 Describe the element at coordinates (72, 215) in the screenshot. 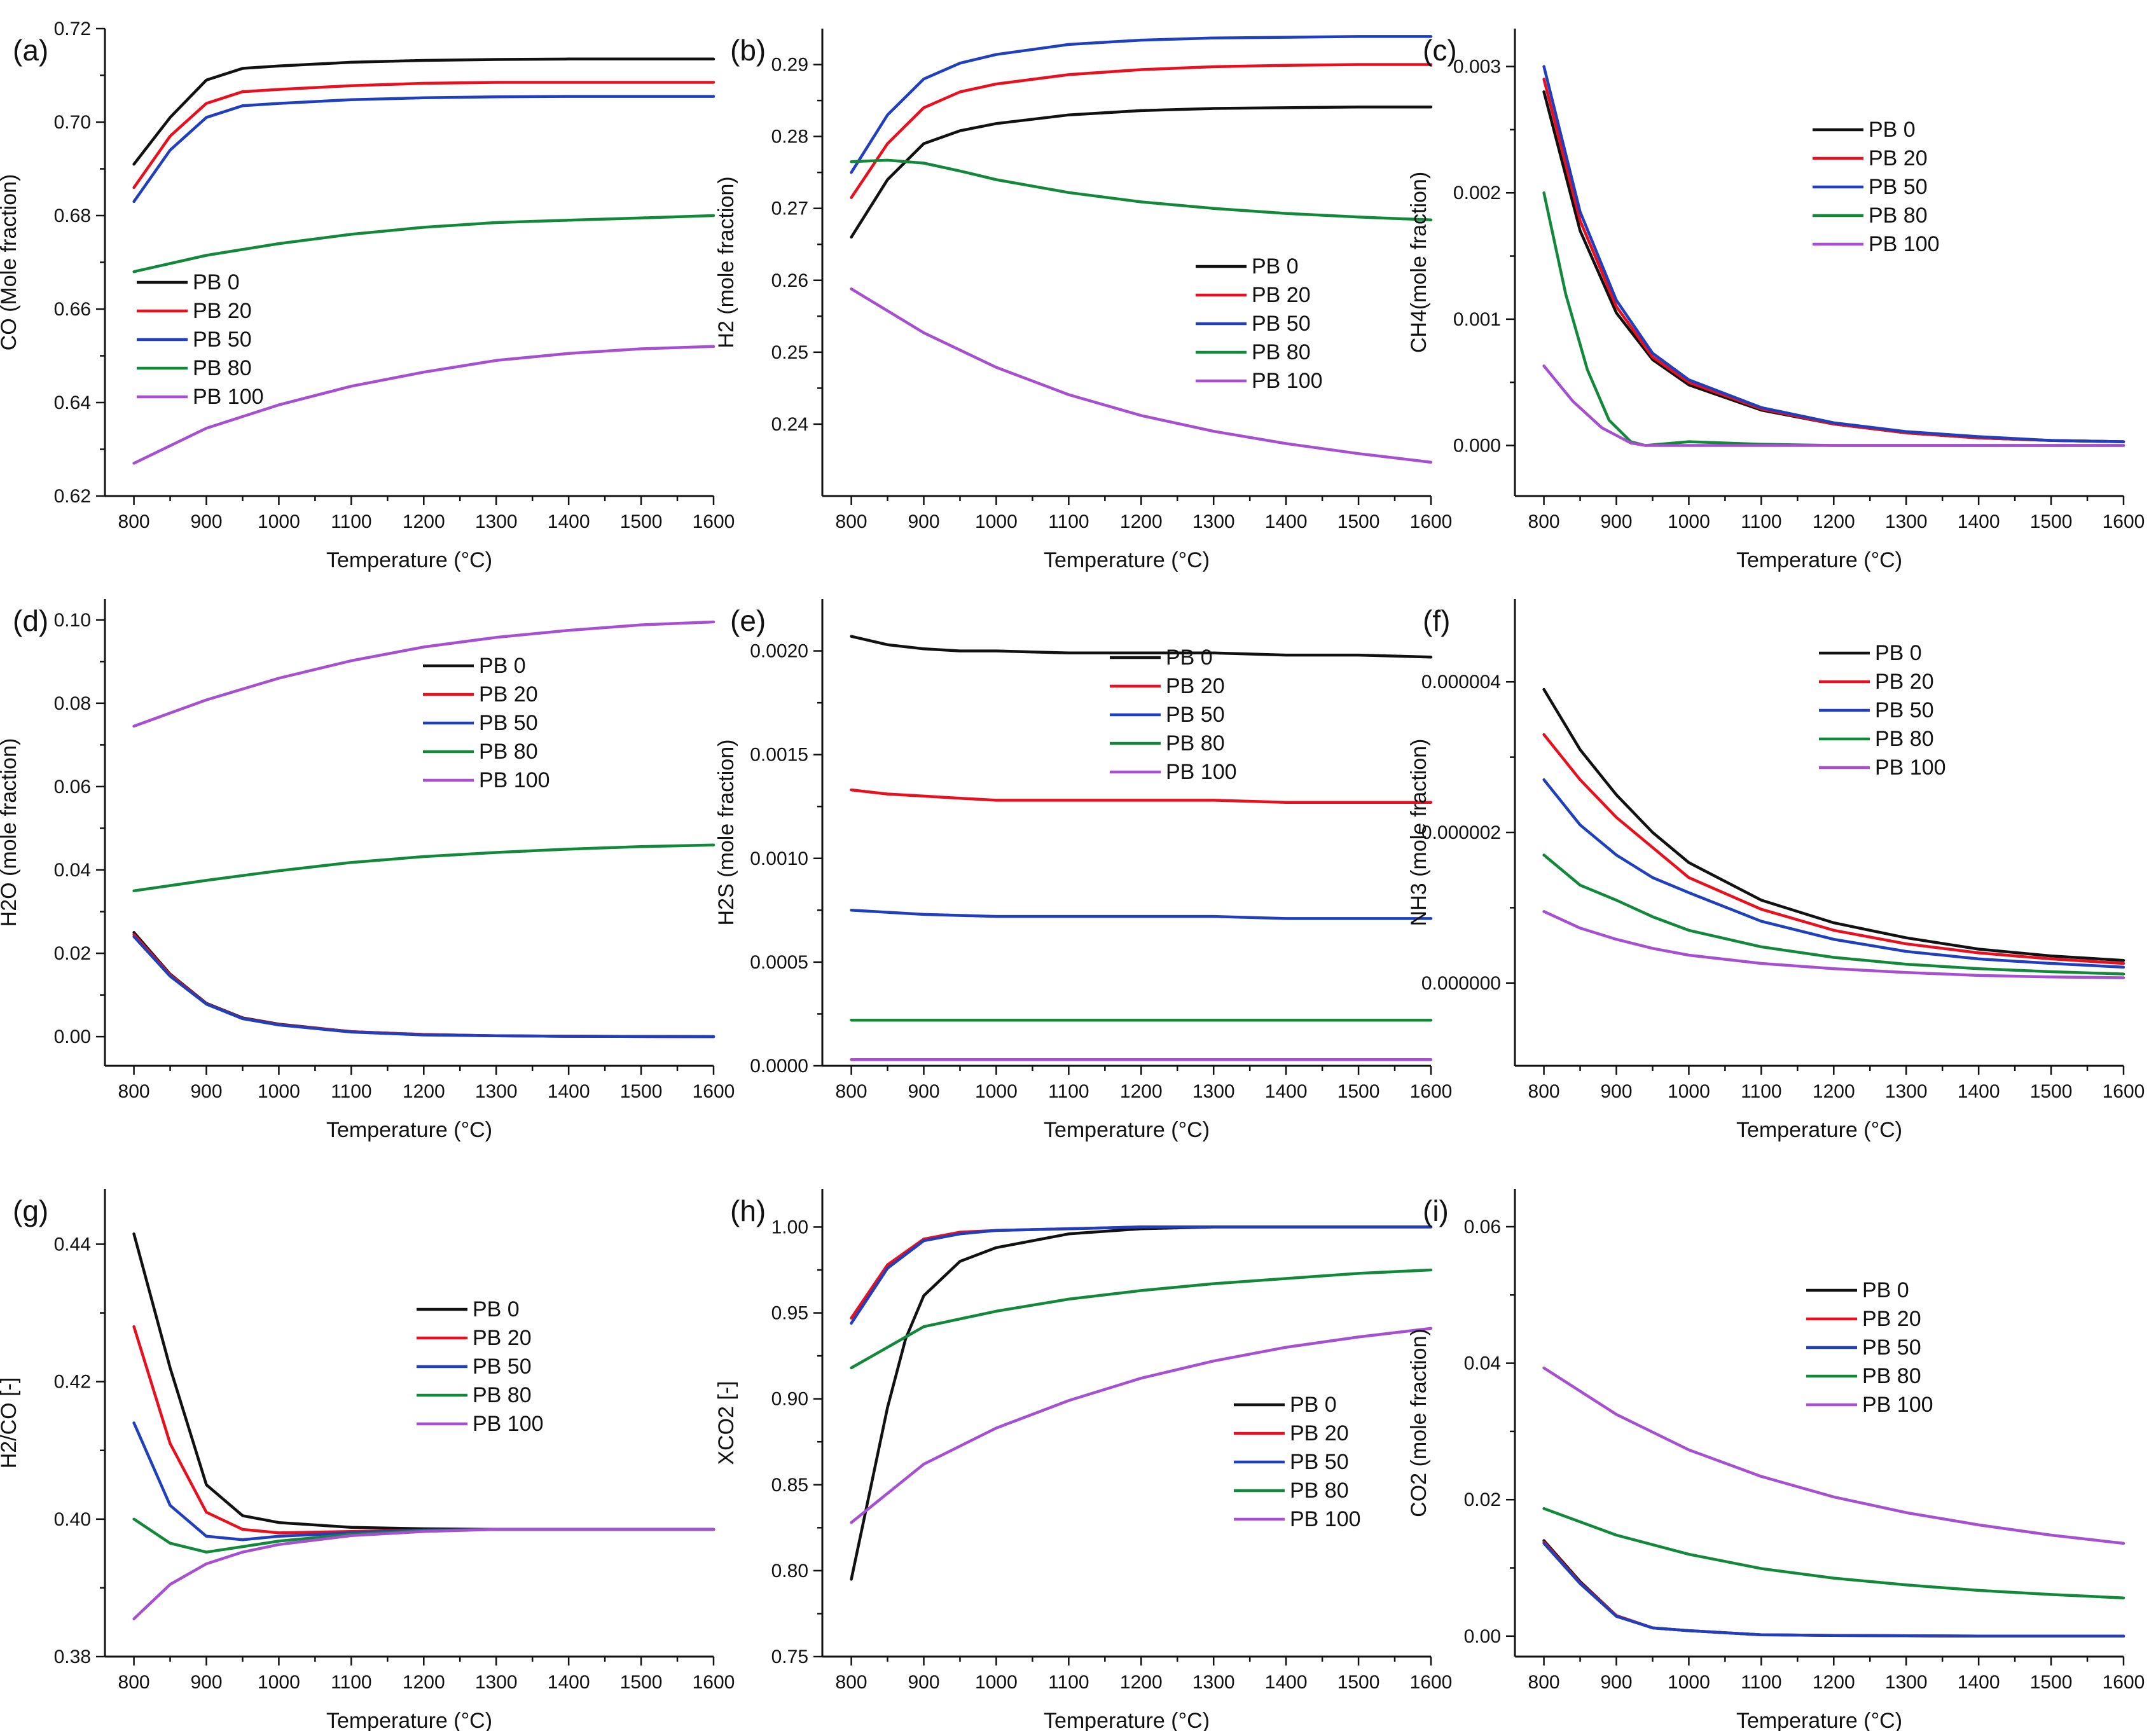

I see `y-tick-label: 0.68` at that location.